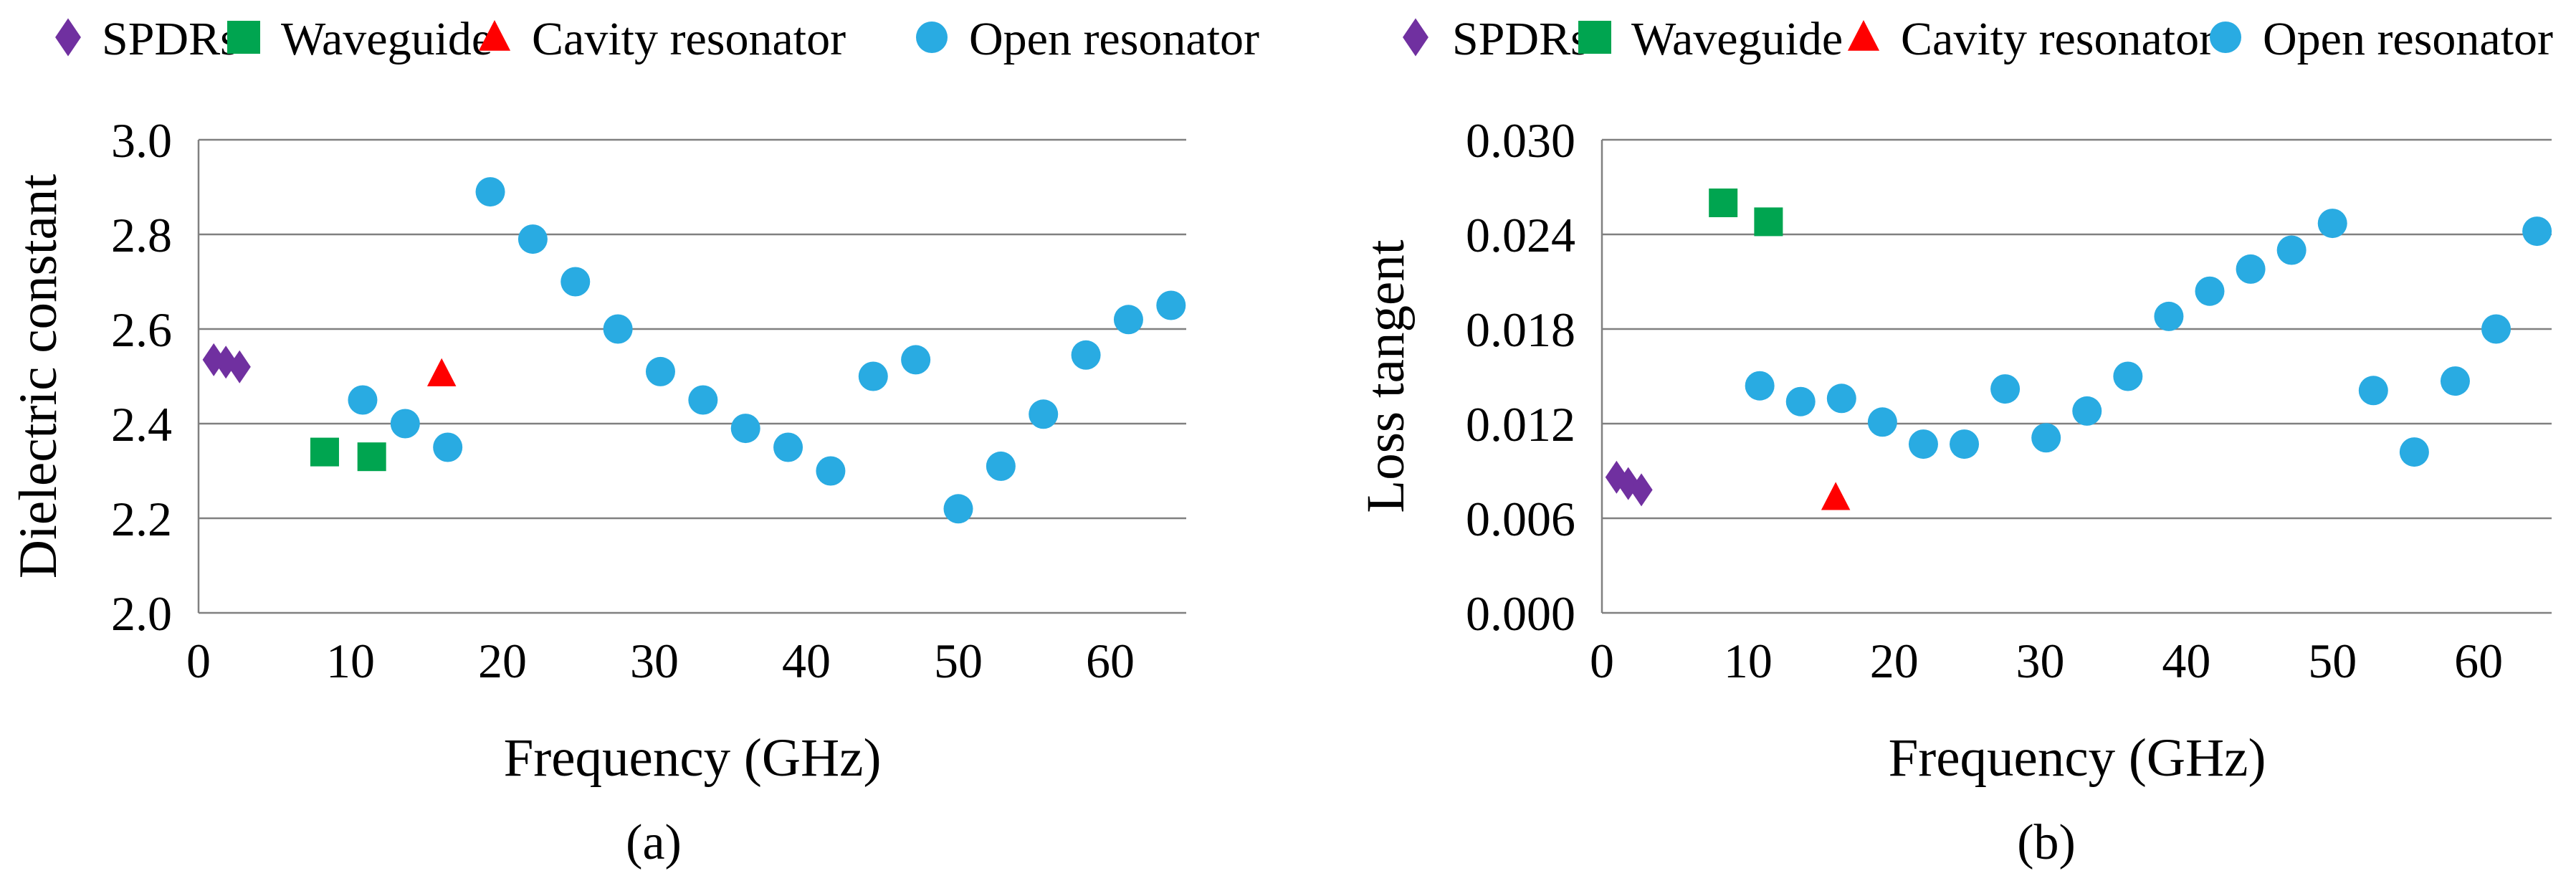  I want to click on chart-a-caption: (a), so click(654, 842).